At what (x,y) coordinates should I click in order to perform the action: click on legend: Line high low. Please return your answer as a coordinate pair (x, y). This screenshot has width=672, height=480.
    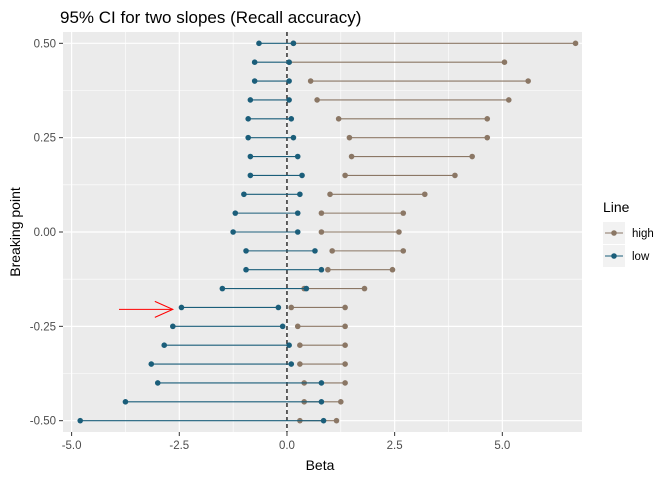
    Looking at the image, I should click on (628, 233).